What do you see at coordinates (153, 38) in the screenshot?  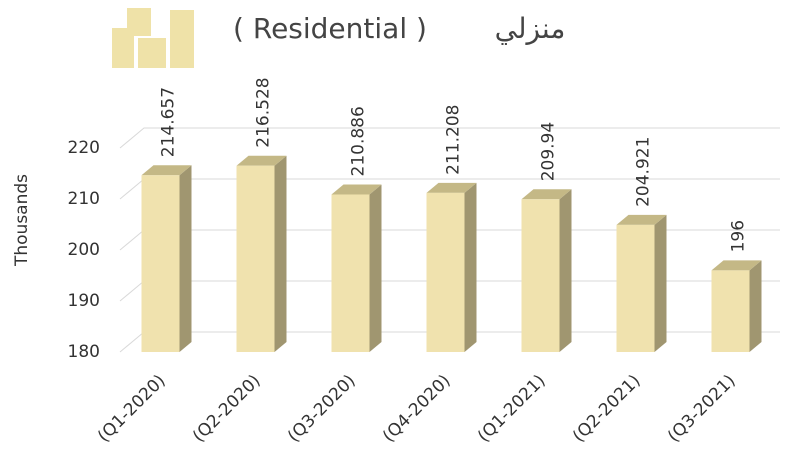 I see `building-icon` at bounding box center [153, 38].